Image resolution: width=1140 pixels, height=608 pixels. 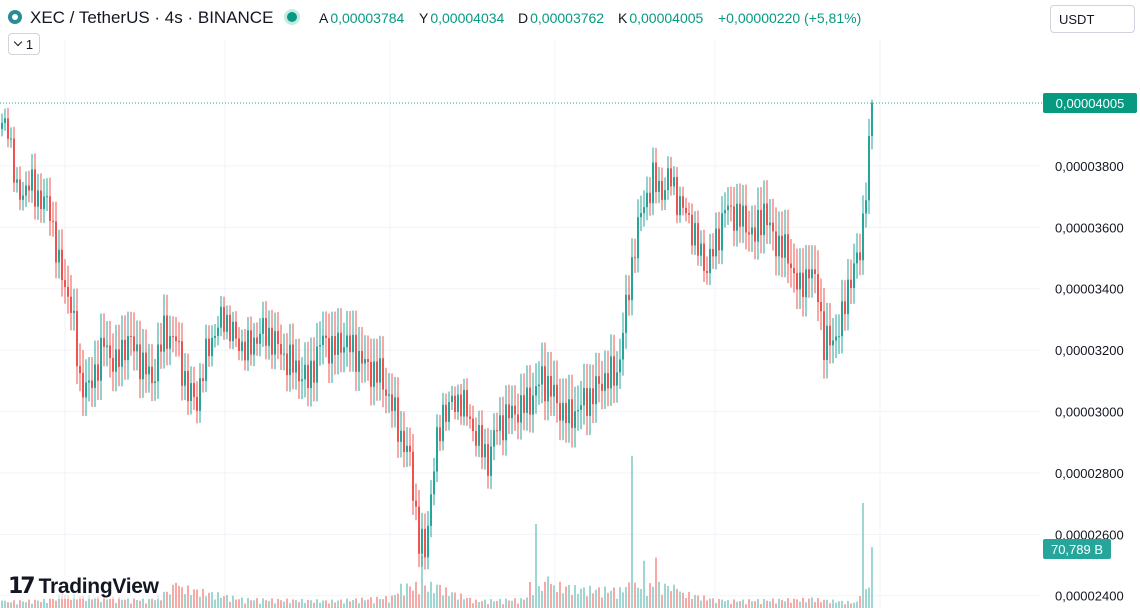 What do you see at coordinates (15, 17) in the screenshot?
I see `xec-symbol-icon` at bounding box center [15, 17].